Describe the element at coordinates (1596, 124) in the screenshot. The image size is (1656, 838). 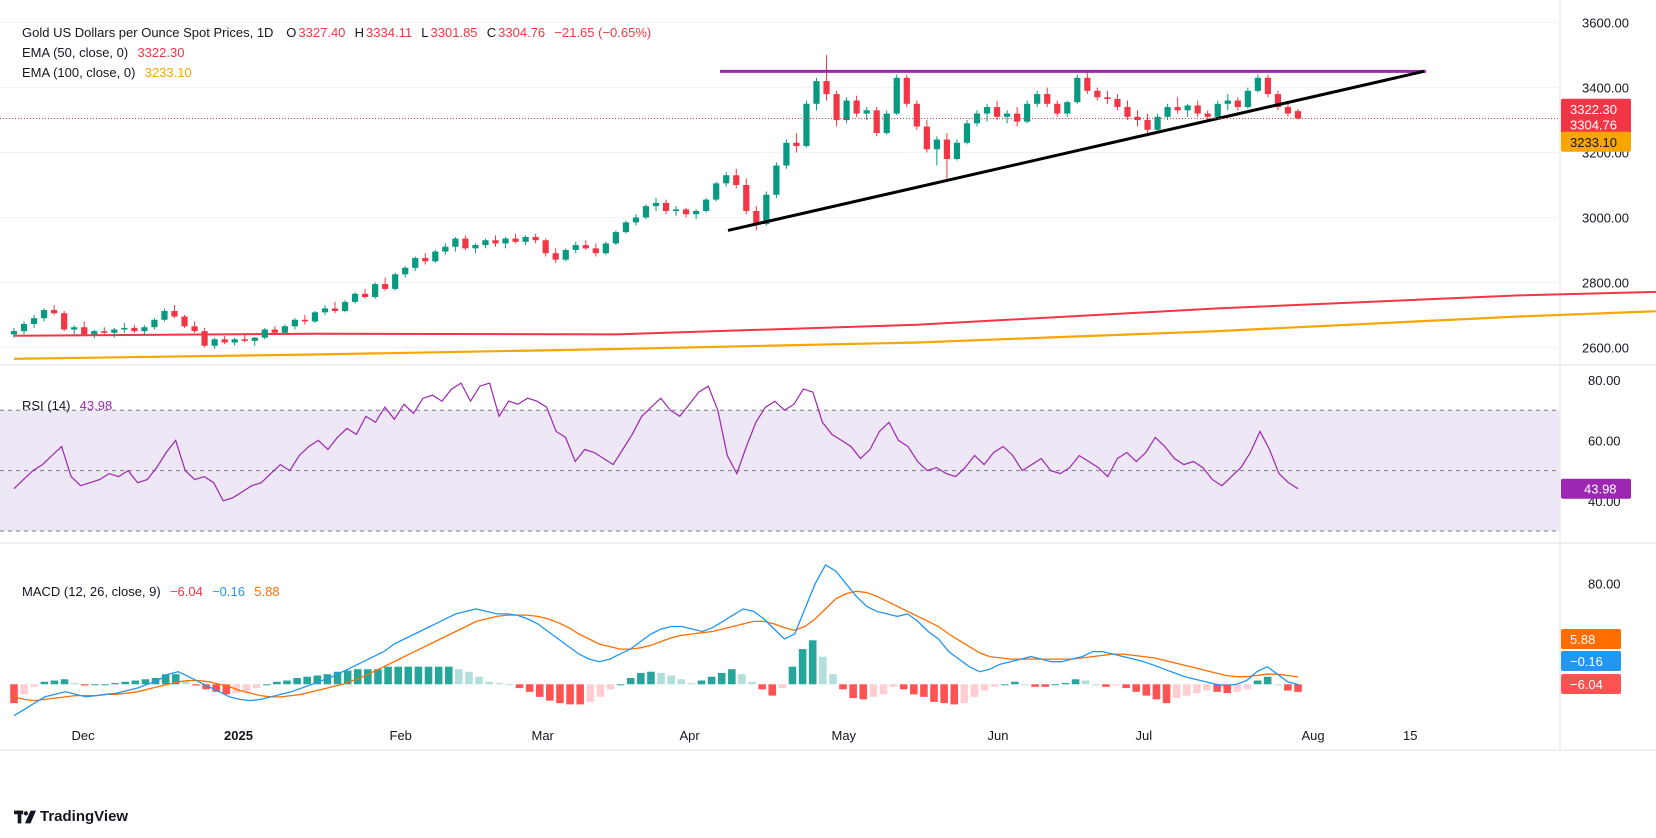
I see `last-price-badge-bg` at that location.